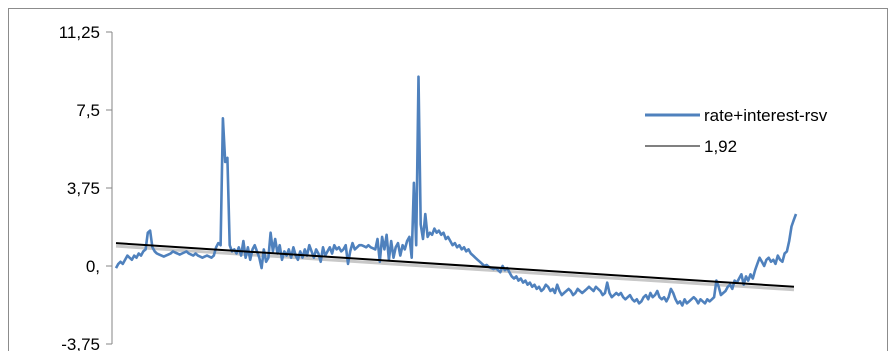  What do you see at coordinates (455, 265) in the screenshot?
I see `trend-line` at bounding box center [455, 265].